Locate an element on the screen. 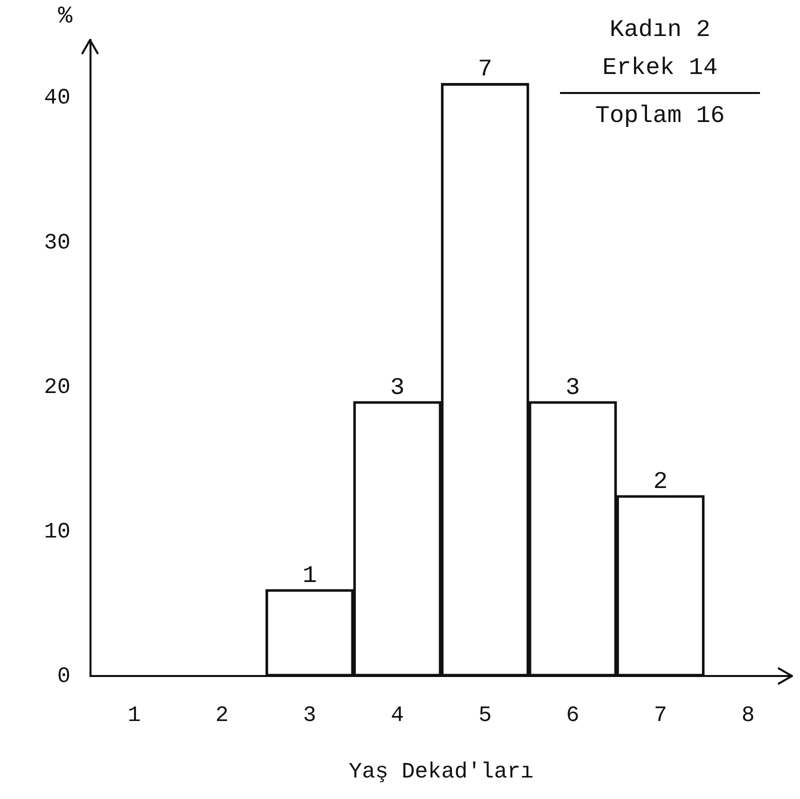 This screenshot has height=799, width=800. annotation: Toplam 16 is located at coordinates (660, 117).